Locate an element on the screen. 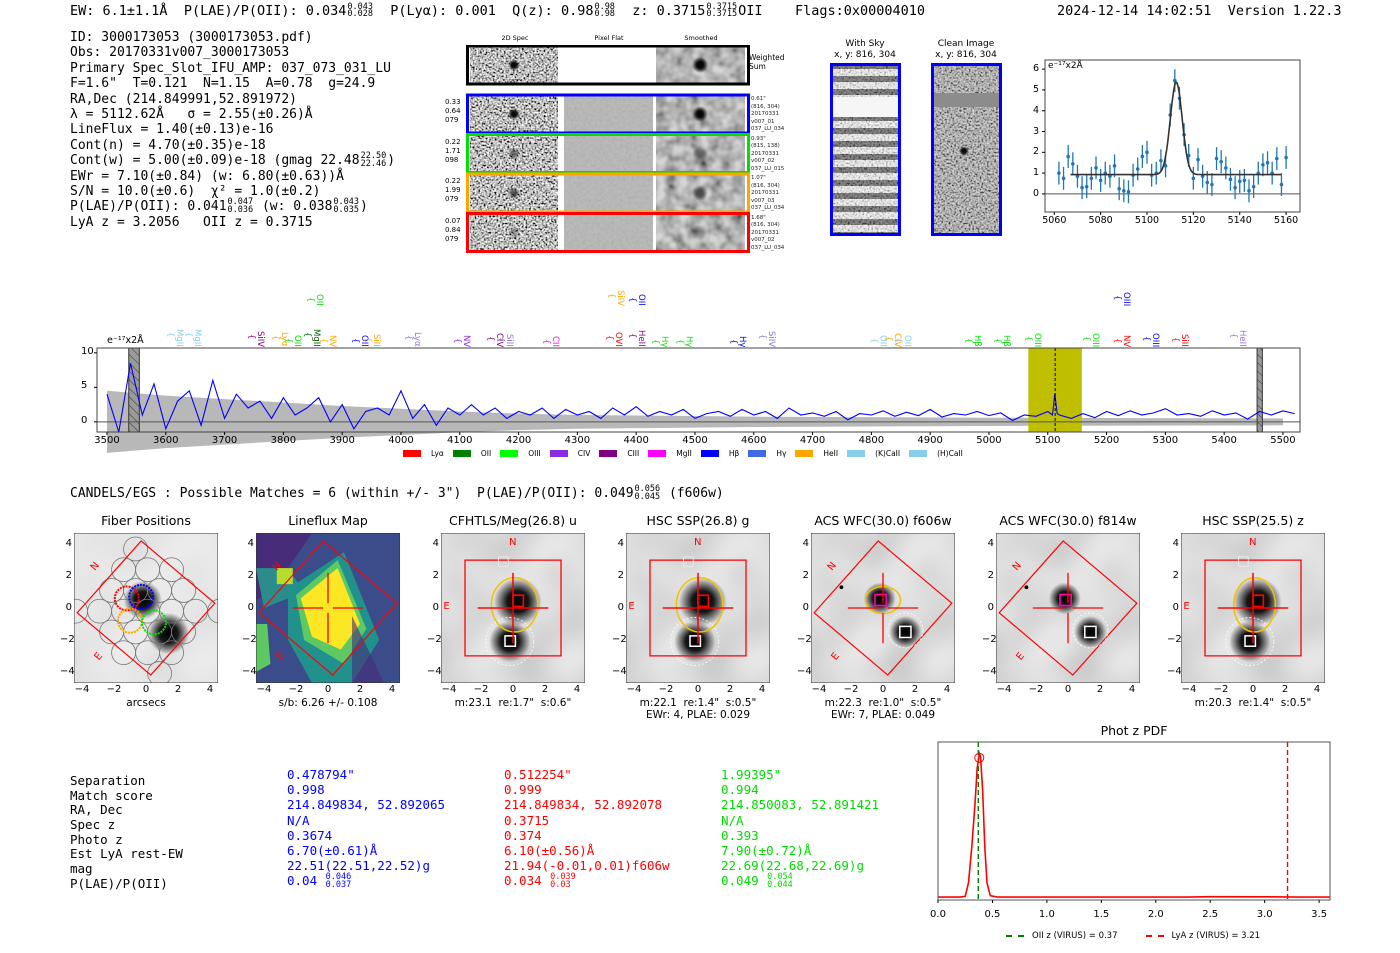 Image resolution: width=1400 pixels, height=953 pixels. x-tick-label: 5100 is located at coordinates (1048, 440).